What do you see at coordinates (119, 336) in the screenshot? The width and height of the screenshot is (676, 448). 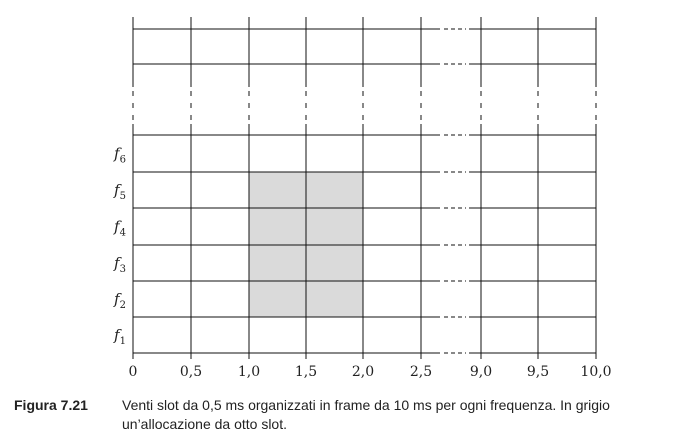 I see `frequency-label-f1: f1` at bounding box center [119, 336].